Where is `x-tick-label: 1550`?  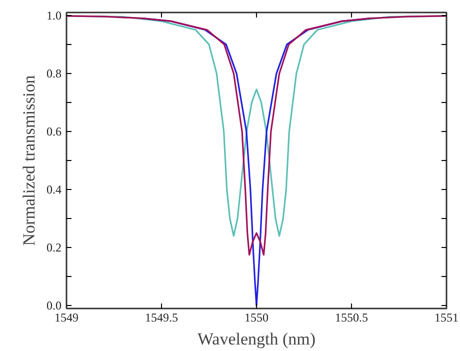 x-tick-label: 1550 is located at coordinates (256, 317).